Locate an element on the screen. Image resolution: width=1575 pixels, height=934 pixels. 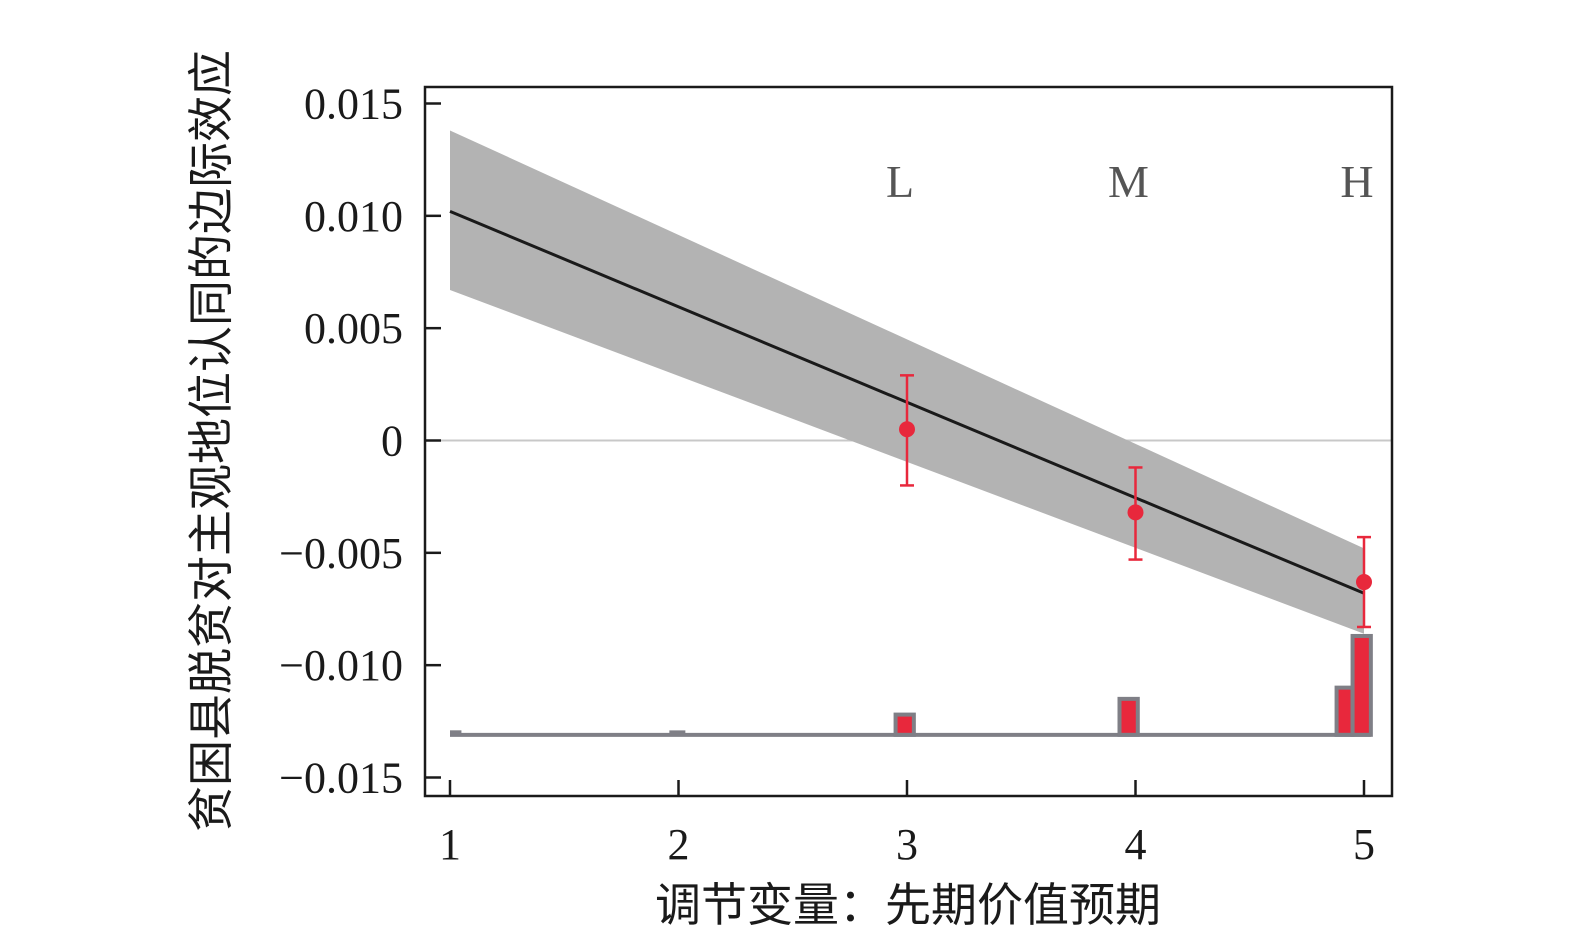
x-tick-label-1: 1 is located at coordinates (450, 844).